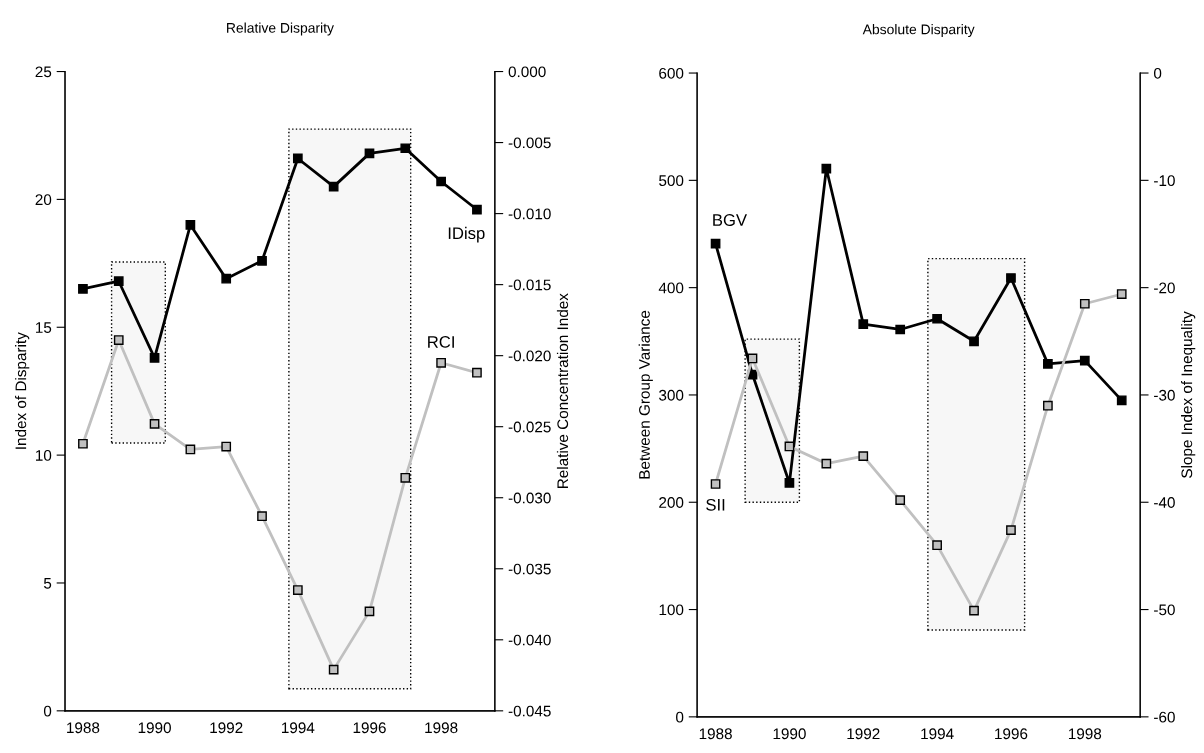  I want to click on y2-tick-label: -0.025, so click(529, 427).